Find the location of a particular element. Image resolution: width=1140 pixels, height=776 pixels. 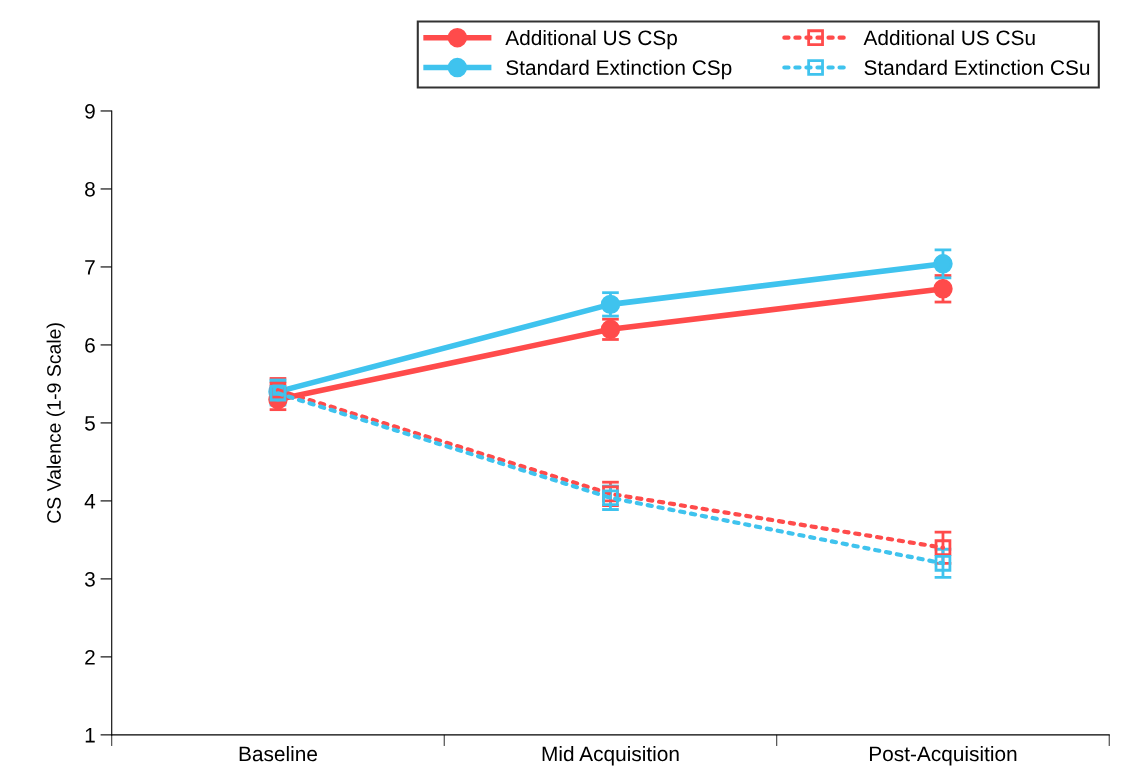

x-tick-label: Baseline is located at coordinates (278, 753).